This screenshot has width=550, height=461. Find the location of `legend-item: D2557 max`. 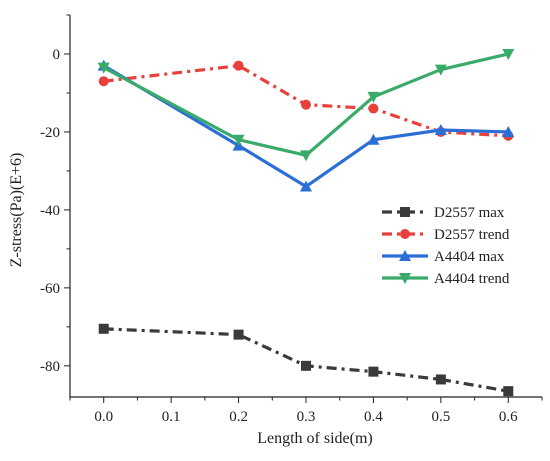

legend-item: D2557 max is located at coordinates (443, 213).